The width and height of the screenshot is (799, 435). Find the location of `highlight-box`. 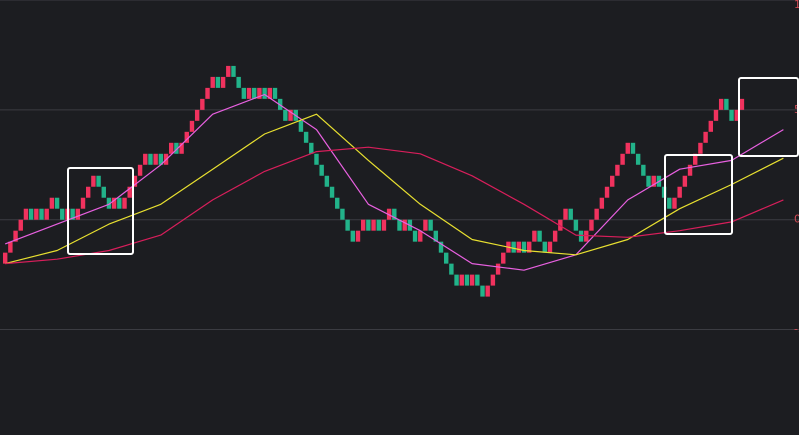

highlight-box is located at coordinates (698, 194).